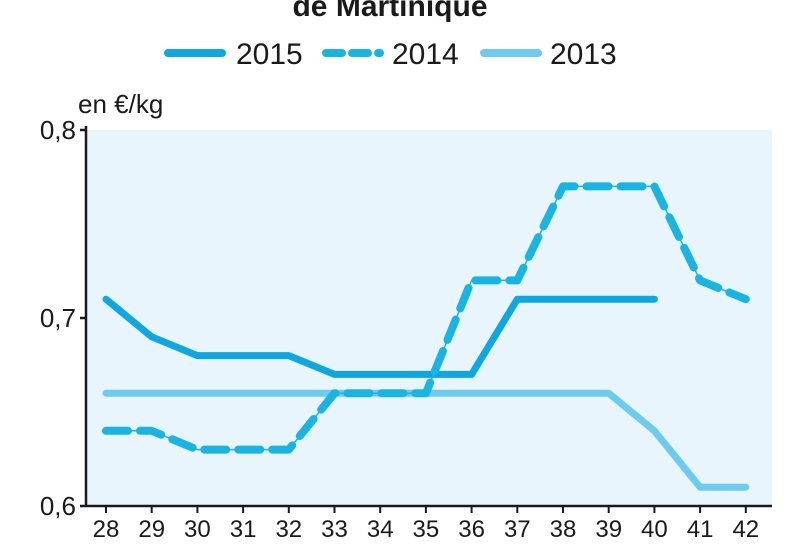 Image resolution: width=800 pixels, height=550 pixels. What do you see at coordinates (426, 529) in the screenshot?
I see `x-tick-label: 35` at bounding box center [426, 529].